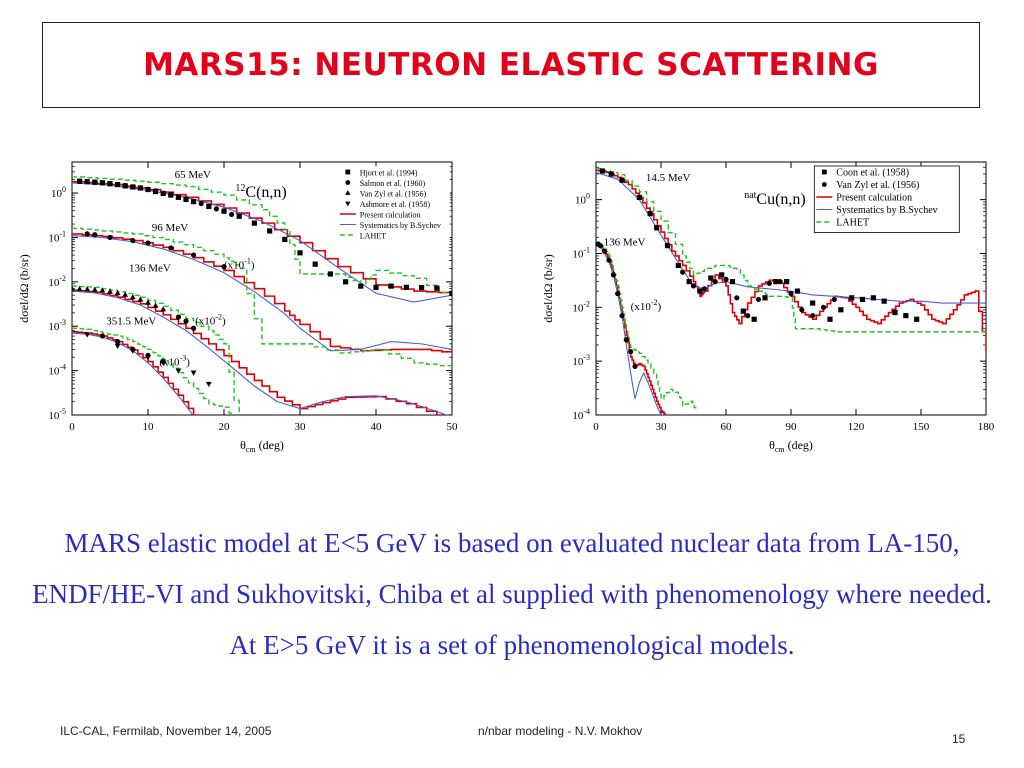 Image resolution: width=1024 pixels, height=768 pixels. What do you see at coordinates (393, 183) in the screenshot?
I see `legend-label: Salmon et al. (1960)` at bounding box center [393, 183].